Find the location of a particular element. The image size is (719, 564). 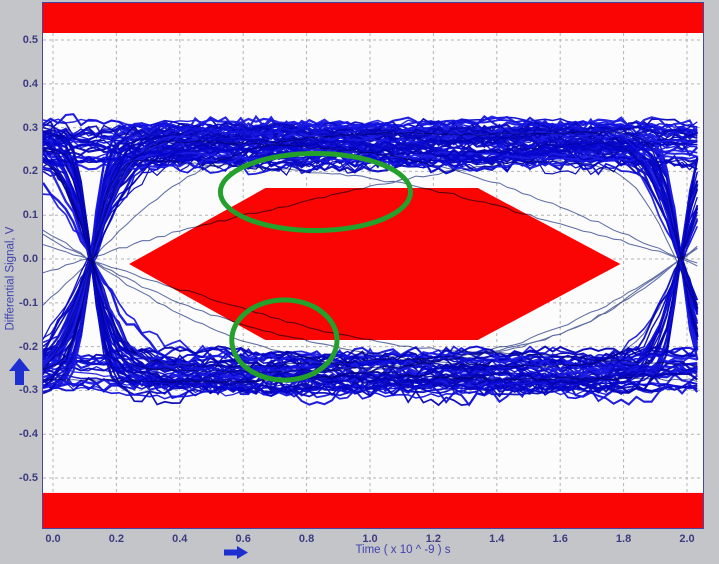

y-axis-scroll-up-arrow-icon is located at coordinates (19, 371).